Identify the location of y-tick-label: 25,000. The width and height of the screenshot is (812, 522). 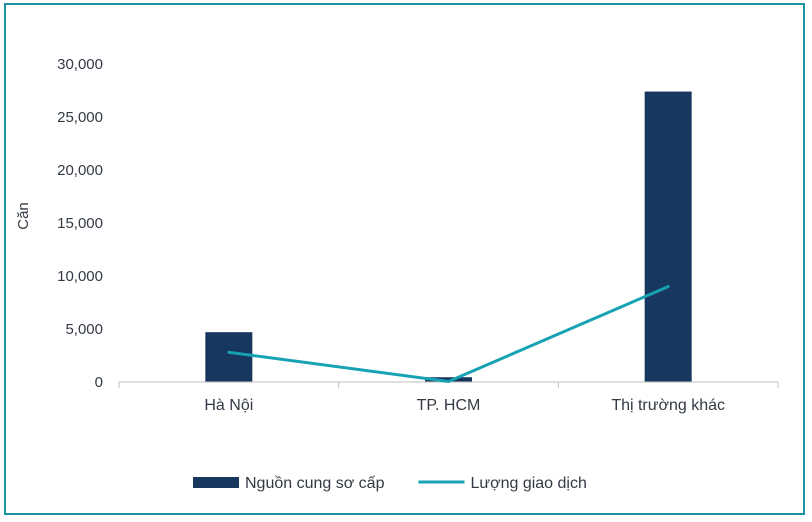
(80, 117).